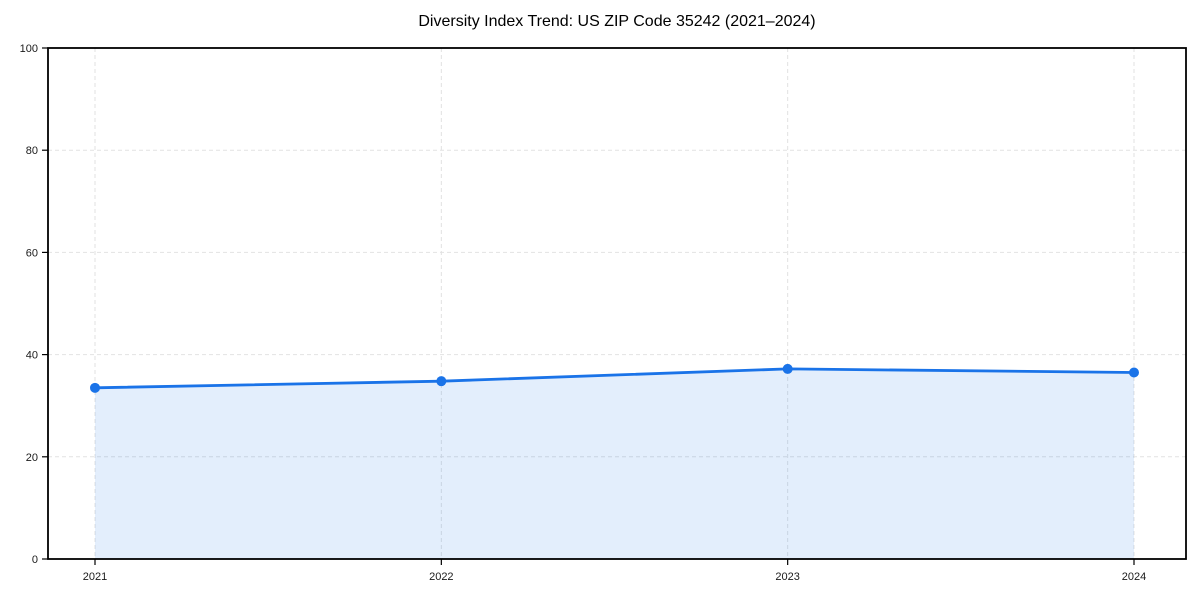  I want to click on y-tick-label: 0, so click(35, 560).